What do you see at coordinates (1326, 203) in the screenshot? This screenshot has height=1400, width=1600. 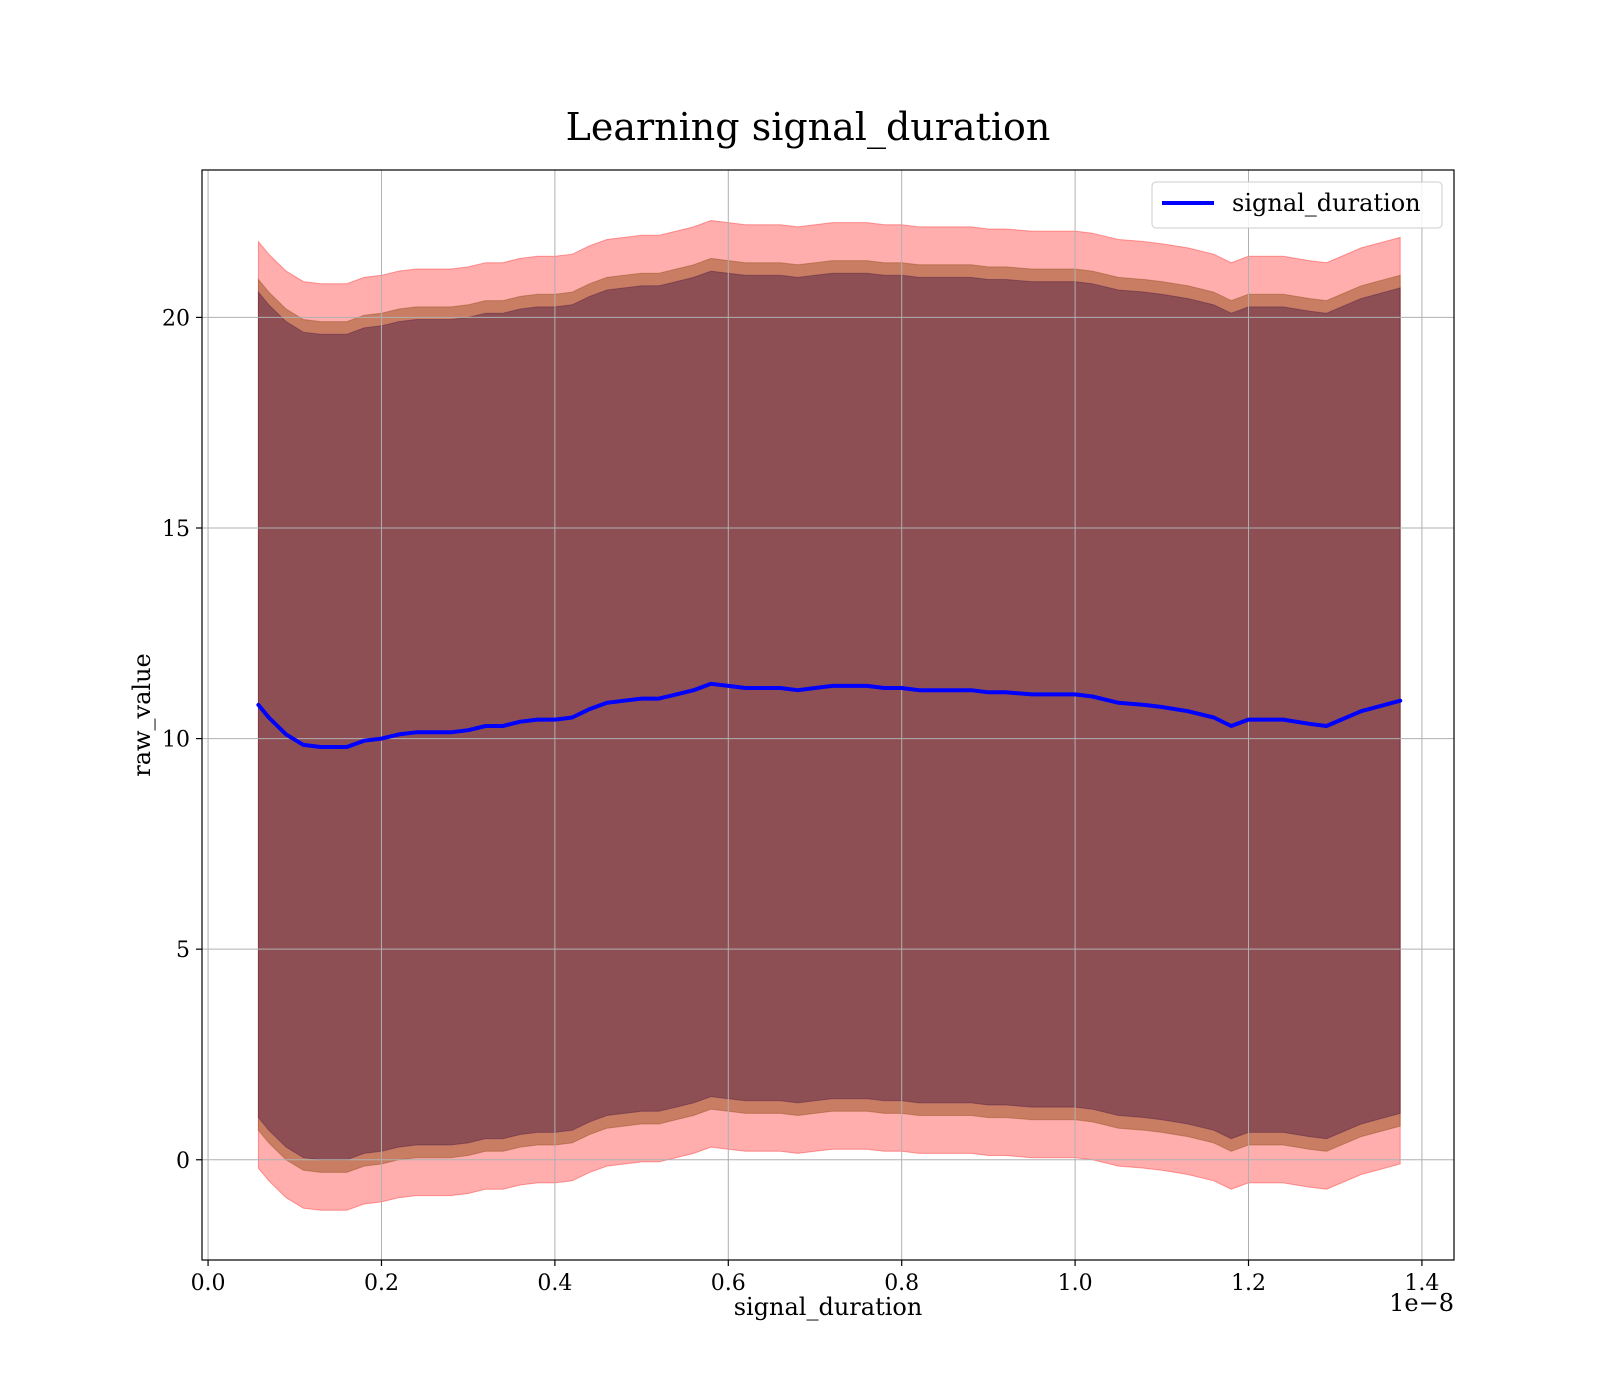 I see `legend-label: signal_duration` at bounding box center [1326, 203].